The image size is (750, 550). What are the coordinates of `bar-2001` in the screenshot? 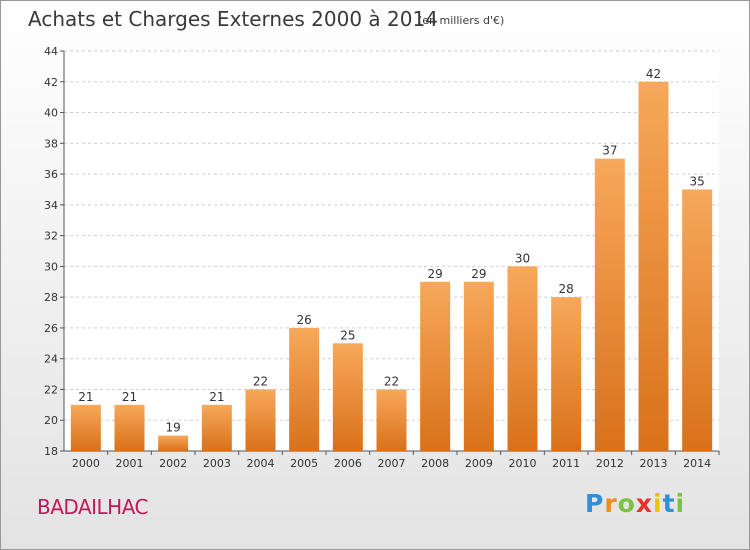 It's located at (129, 427).